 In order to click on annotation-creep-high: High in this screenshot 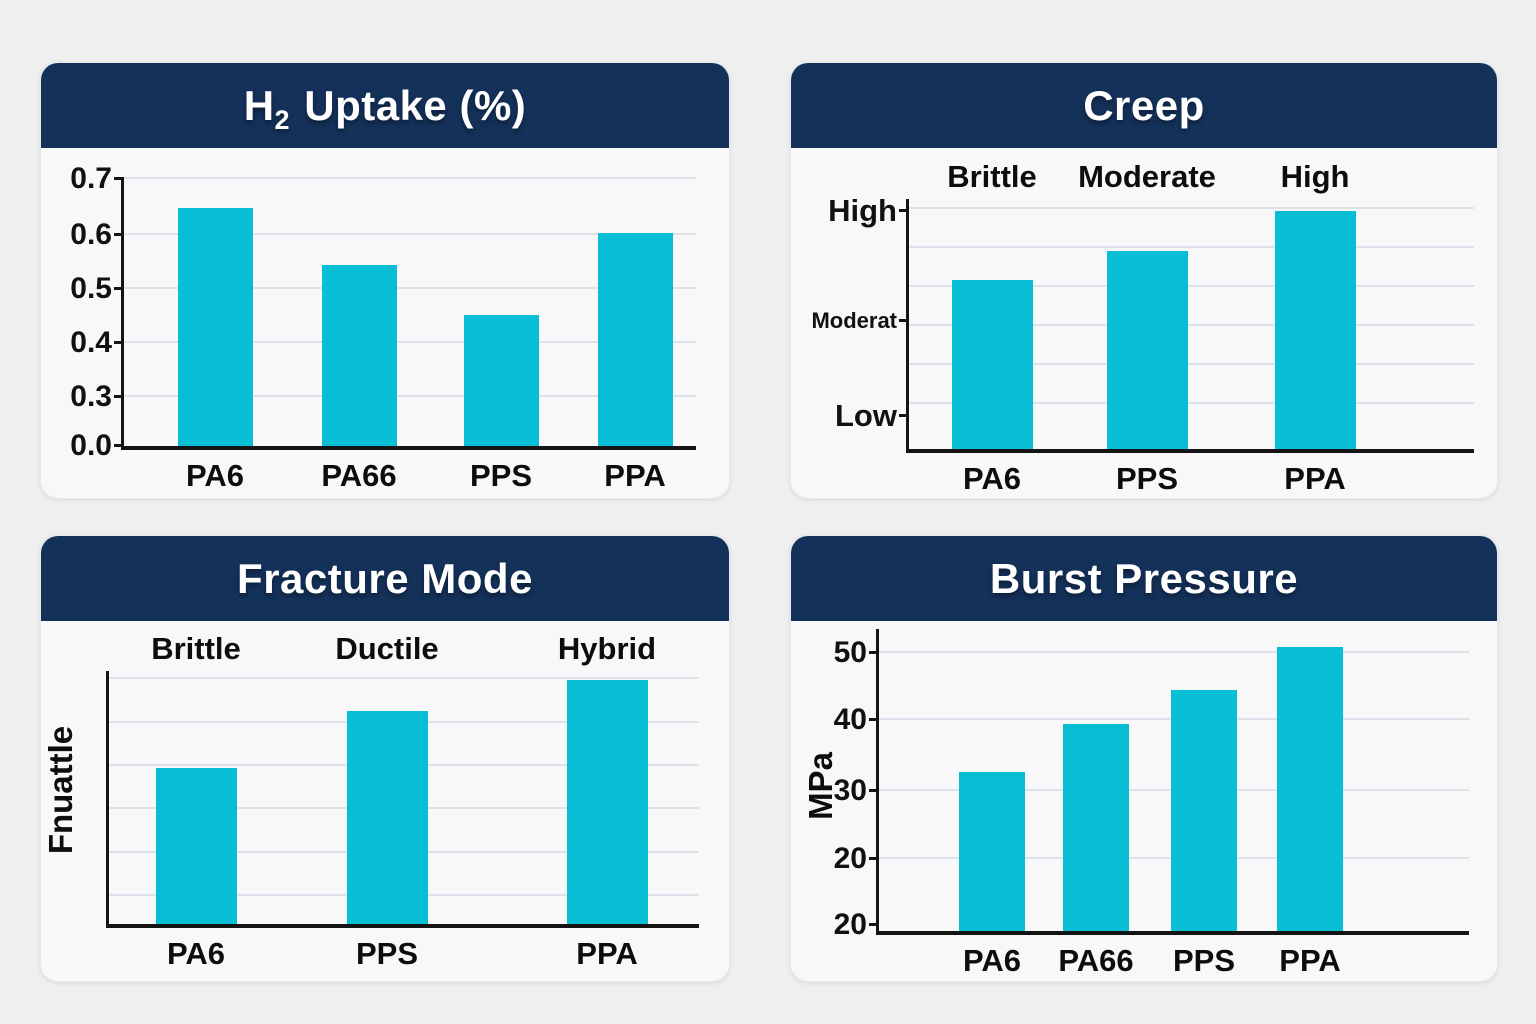, I will do `click(1315, 176)`.